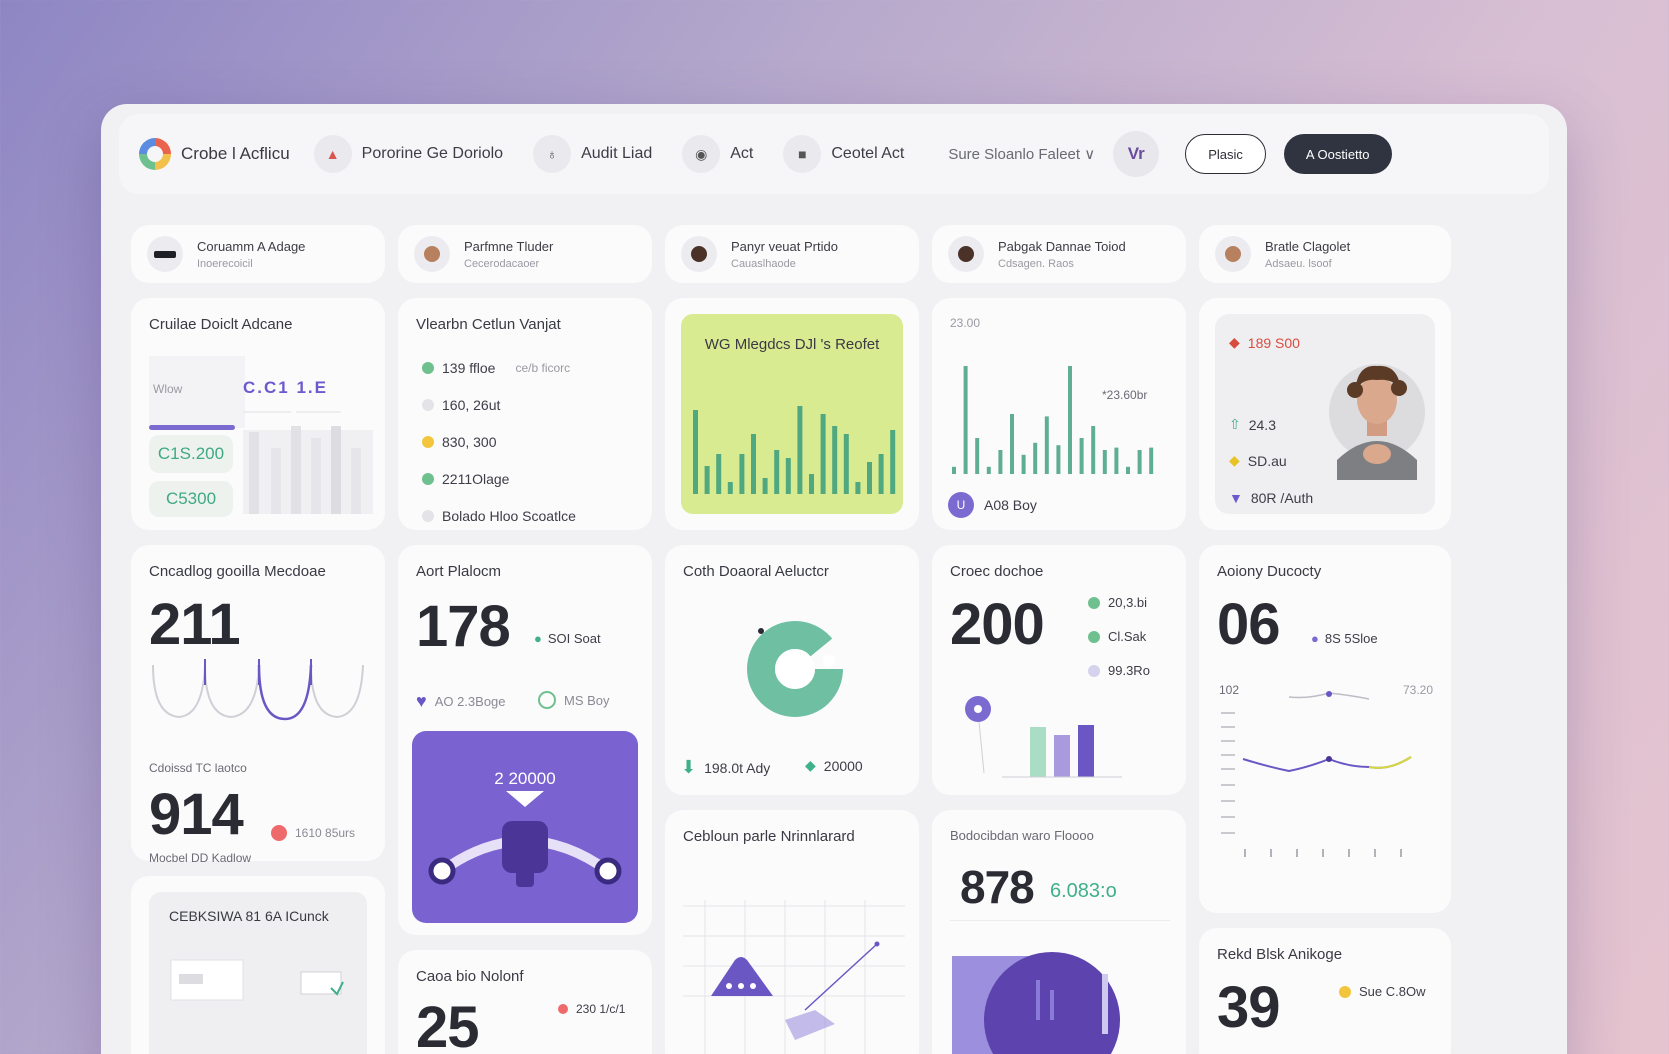 This screenshot has width=1669, height=1054. Describe the element at coordinates (1129, 670) in the screenshot. I see `legend-label: 99.3Ro` at that location.